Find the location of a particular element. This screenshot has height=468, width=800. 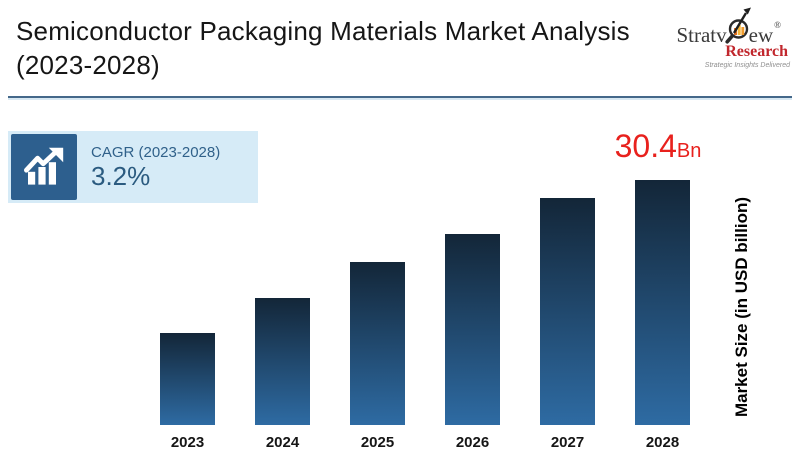

magnifier-growth-icon is located at coordinates (738, 27).